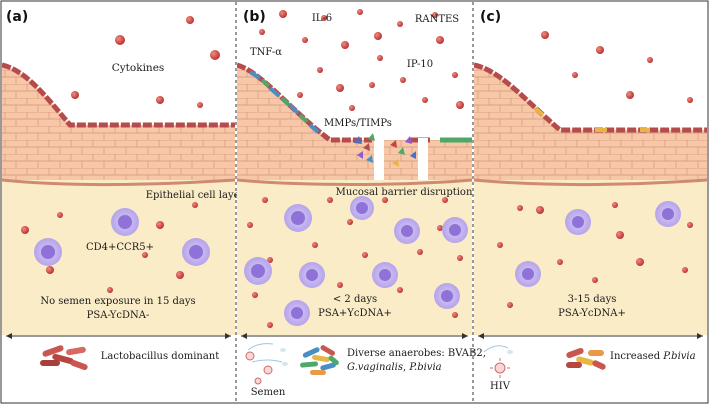  I want to click on hiv-icon, so click(498, 361).